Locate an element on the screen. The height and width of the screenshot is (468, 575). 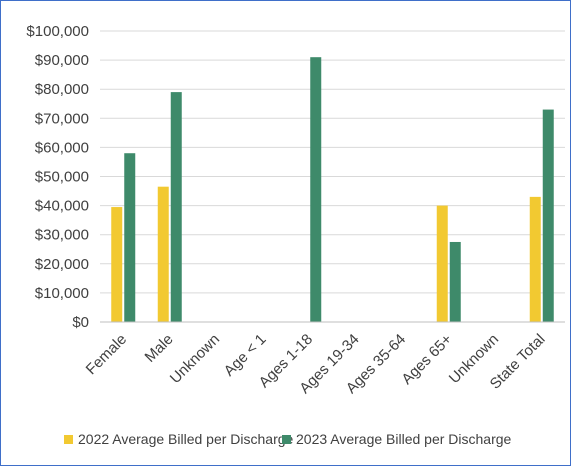
y-tick-label: $100,000 is located at coordinates (57, 31).